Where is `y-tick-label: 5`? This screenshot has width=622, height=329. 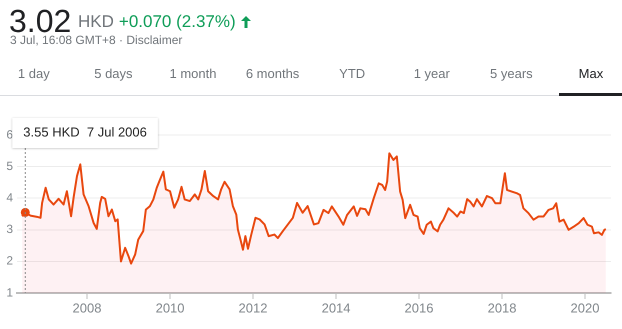 y-tick-label: 5 is located at coordinates (10, 165).